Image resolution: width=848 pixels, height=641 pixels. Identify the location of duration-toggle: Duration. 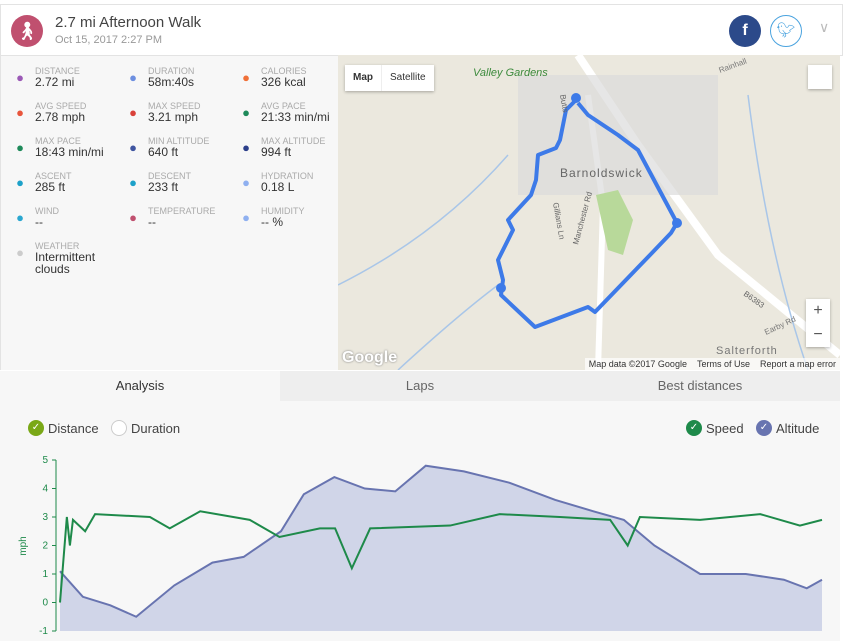
(145, 428).